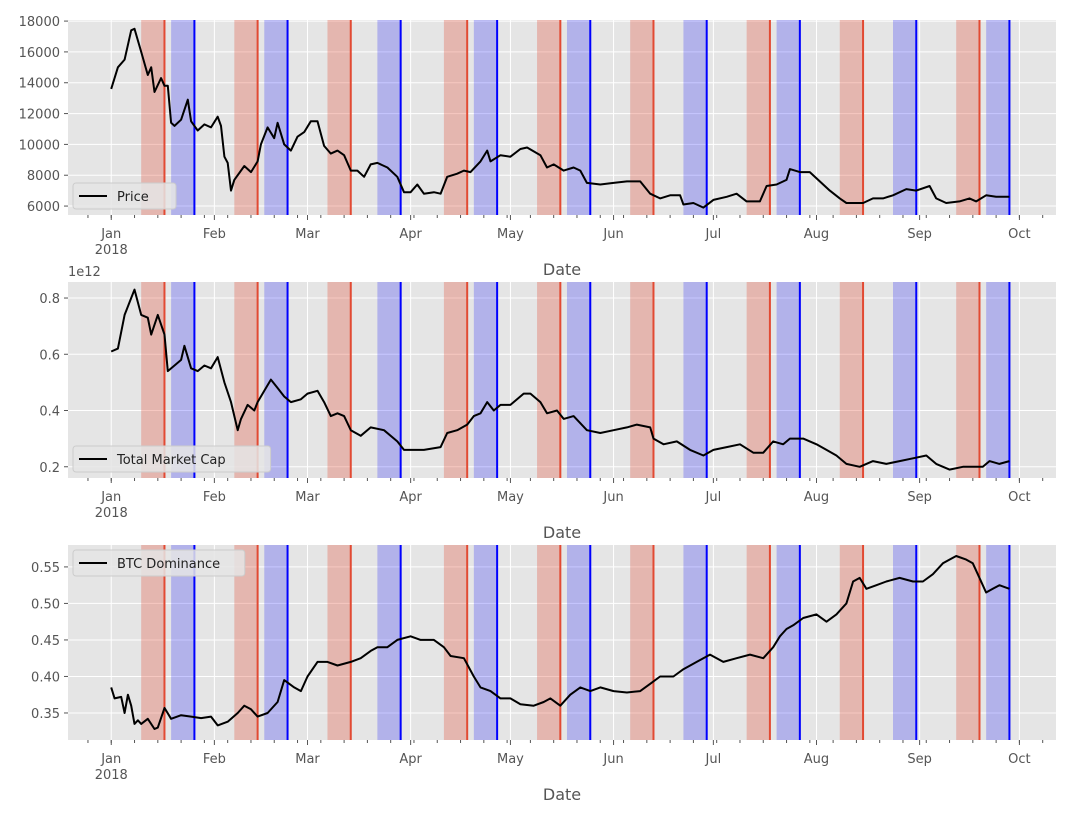 Image resolution: width=1079 pixels, height=828 pixels. What do you see at coordinates (133, 197) in the screenshot?
I see `legend-label: Price` at bounding box center [133, 197].